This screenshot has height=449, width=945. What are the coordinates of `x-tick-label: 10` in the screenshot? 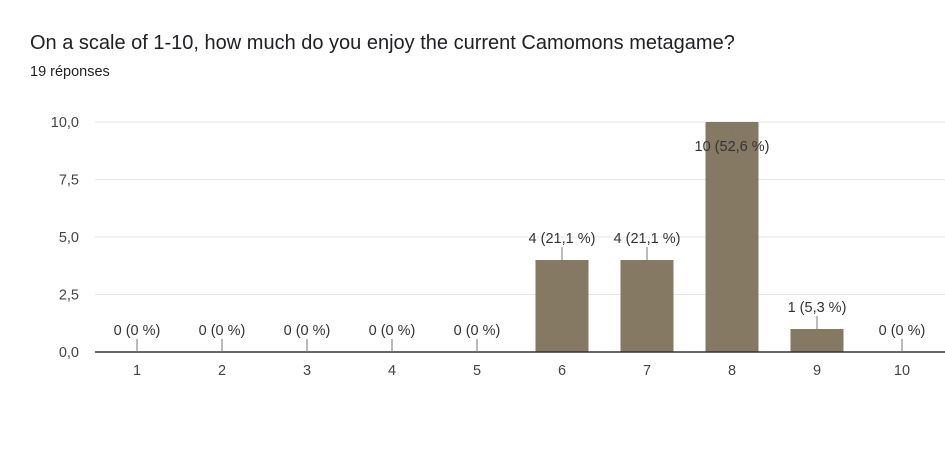 It's located at (902, 371).